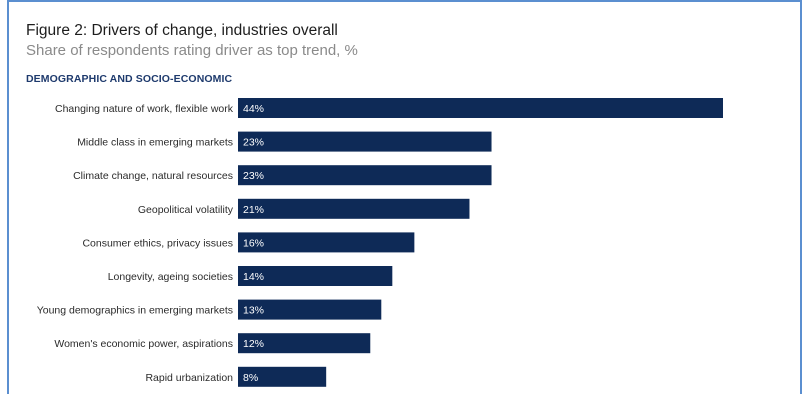 The image size is (807, 394). Describe the element at coordinates (236, 376) in the screenshot. I see `bar-row: Rapid urbanization 8%` at that location.